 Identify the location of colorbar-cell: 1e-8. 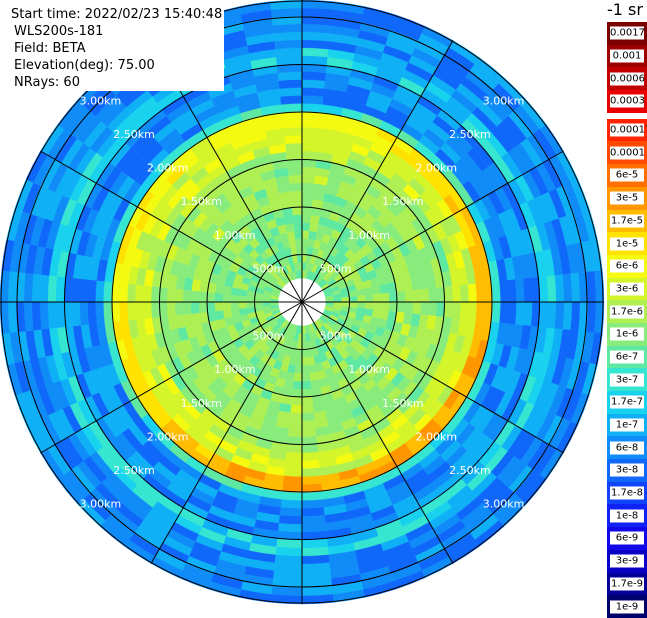
(627, 516).